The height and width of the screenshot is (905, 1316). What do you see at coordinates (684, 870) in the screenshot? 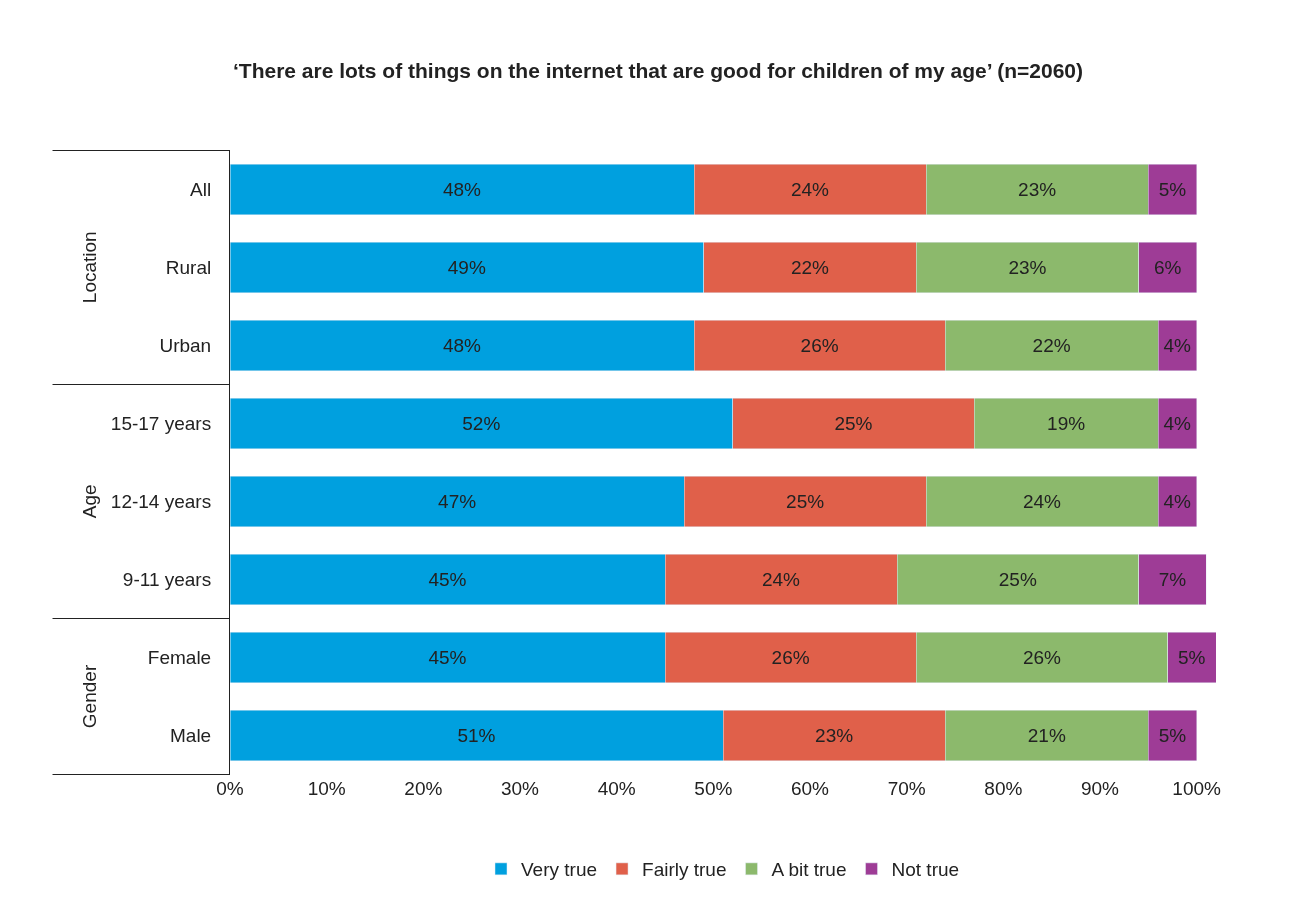
I see `legend-label: Fairly true` at bounding box center [684, 870].